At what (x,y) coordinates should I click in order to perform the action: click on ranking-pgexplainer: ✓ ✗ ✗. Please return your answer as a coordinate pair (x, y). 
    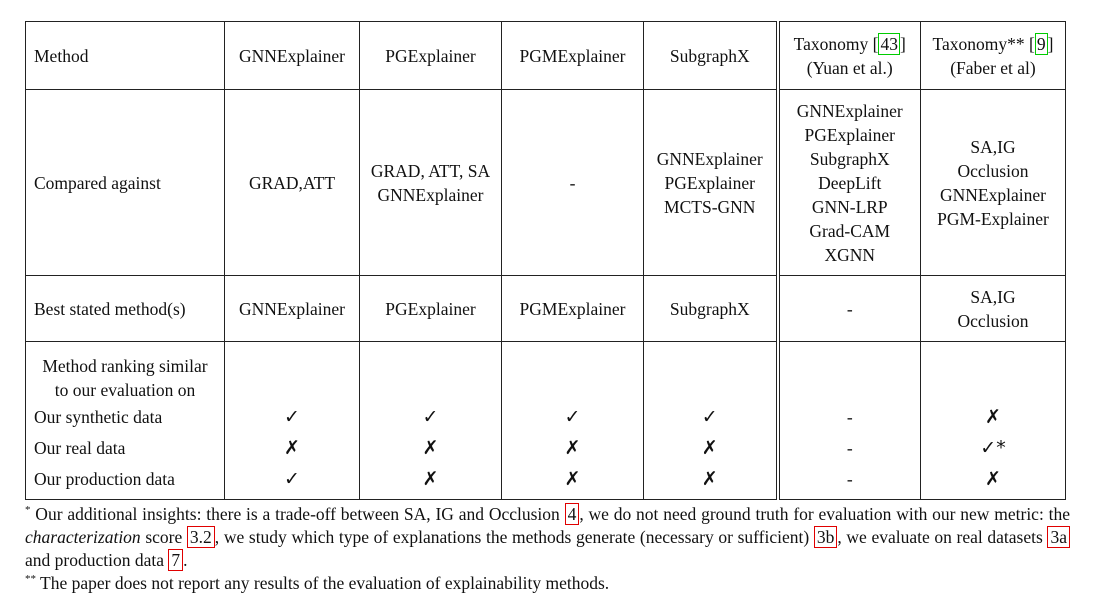
    Looking at the image, I should click on (430, 420).